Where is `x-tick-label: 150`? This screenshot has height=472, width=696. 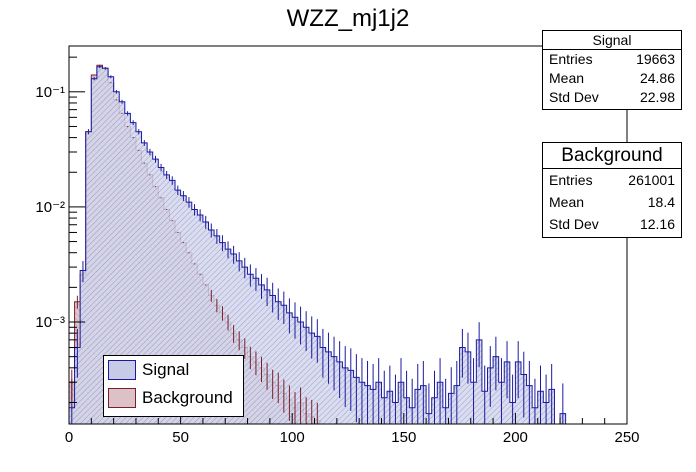
x-tick-label: 150 is located at coordinates (403, 437).